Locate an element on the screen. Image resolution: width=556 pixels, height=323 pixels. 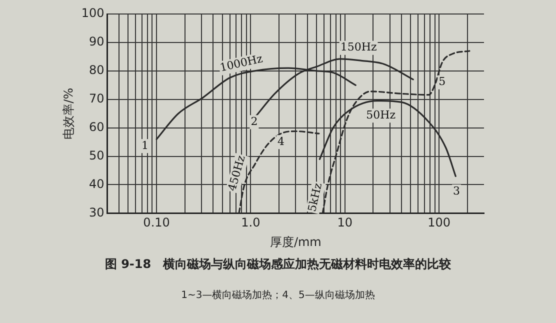
annotation: 5 is located at coordinates (442, 81).